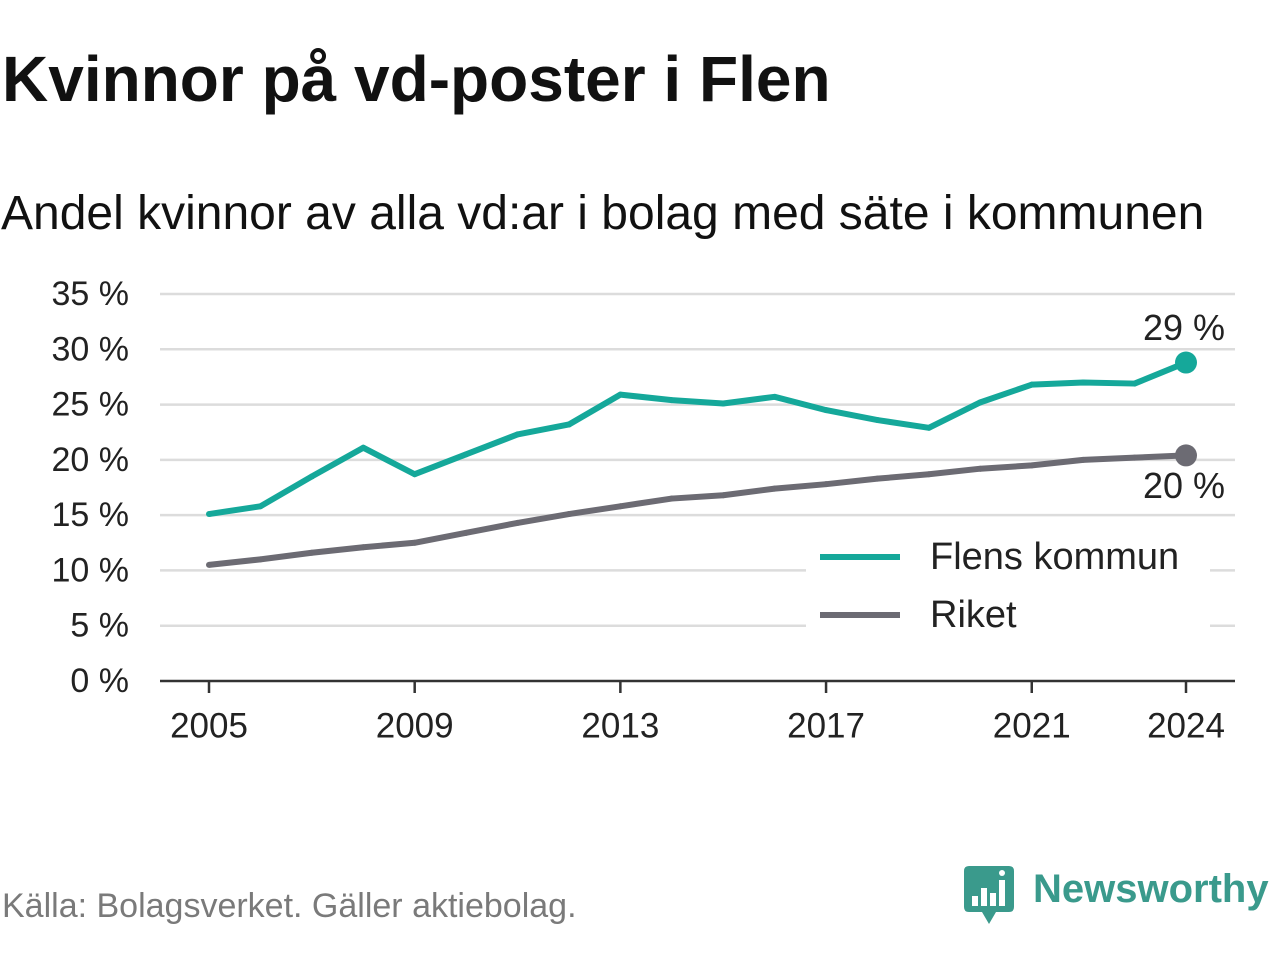 Image resolution: width=1280 pixels, height=960 pixels. What do you see at coordinates (826, 726) in the screenshot?
I see `x-tick-label: 2017` at bounding box center [826, 726].